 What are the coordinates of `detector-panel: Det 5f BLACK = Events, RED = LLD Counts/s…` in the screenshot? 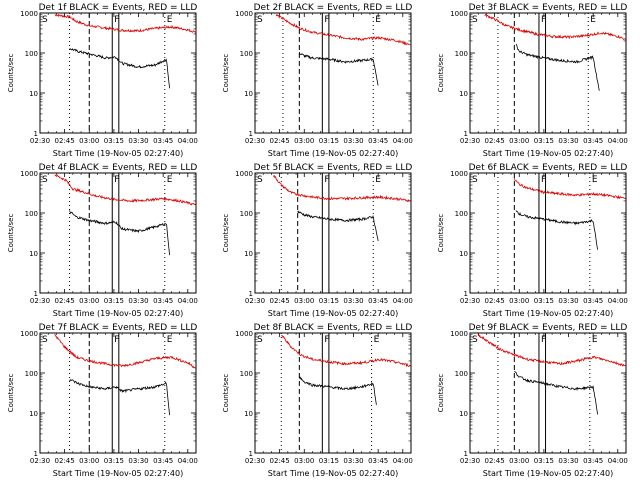 It's located at (317, 240).